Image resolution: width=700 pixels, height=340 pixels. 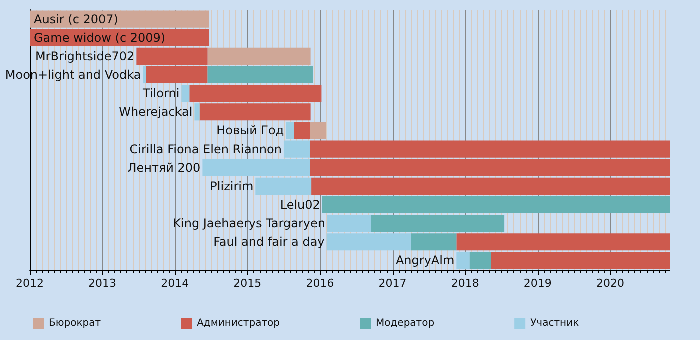 I want to click on y-tick-label: Tilorni, so click(x=161, y=93).